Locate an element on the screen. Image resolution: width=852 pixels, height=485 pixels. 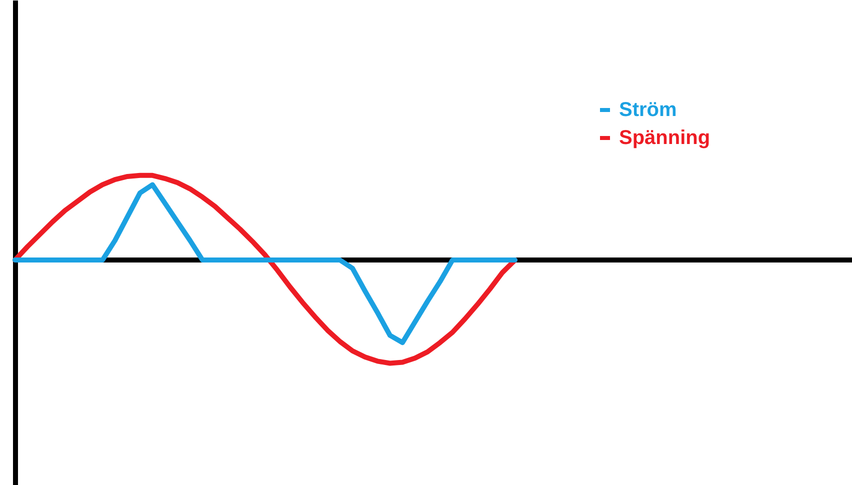
legend-label: Spänning is located at coordinates (664, 138).